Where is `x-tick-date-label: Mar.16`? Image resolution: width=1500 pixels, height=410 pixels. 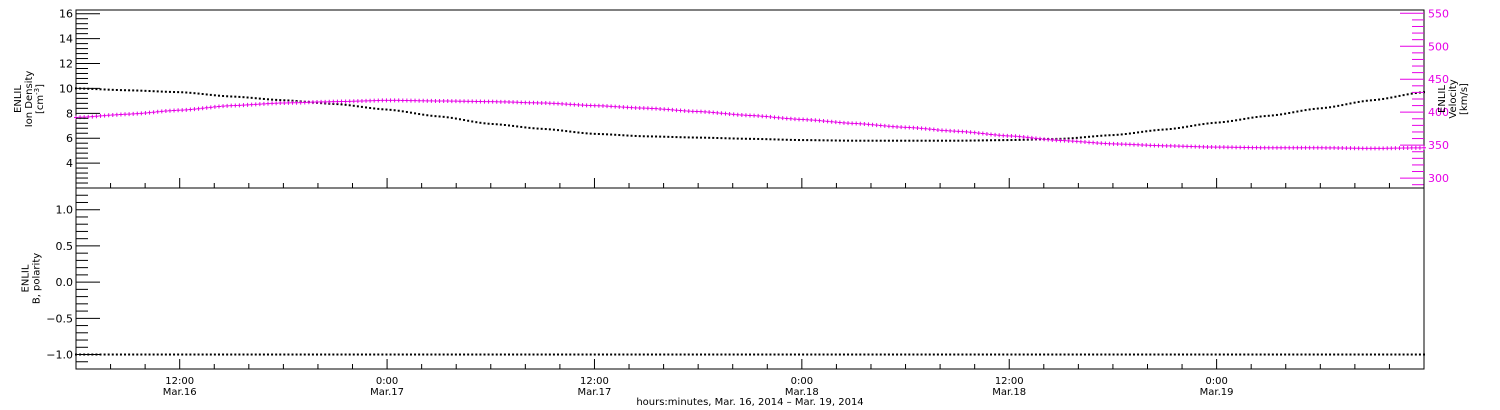
x-tick-date-label: Mar.16 is located at coordinates (180, 392).